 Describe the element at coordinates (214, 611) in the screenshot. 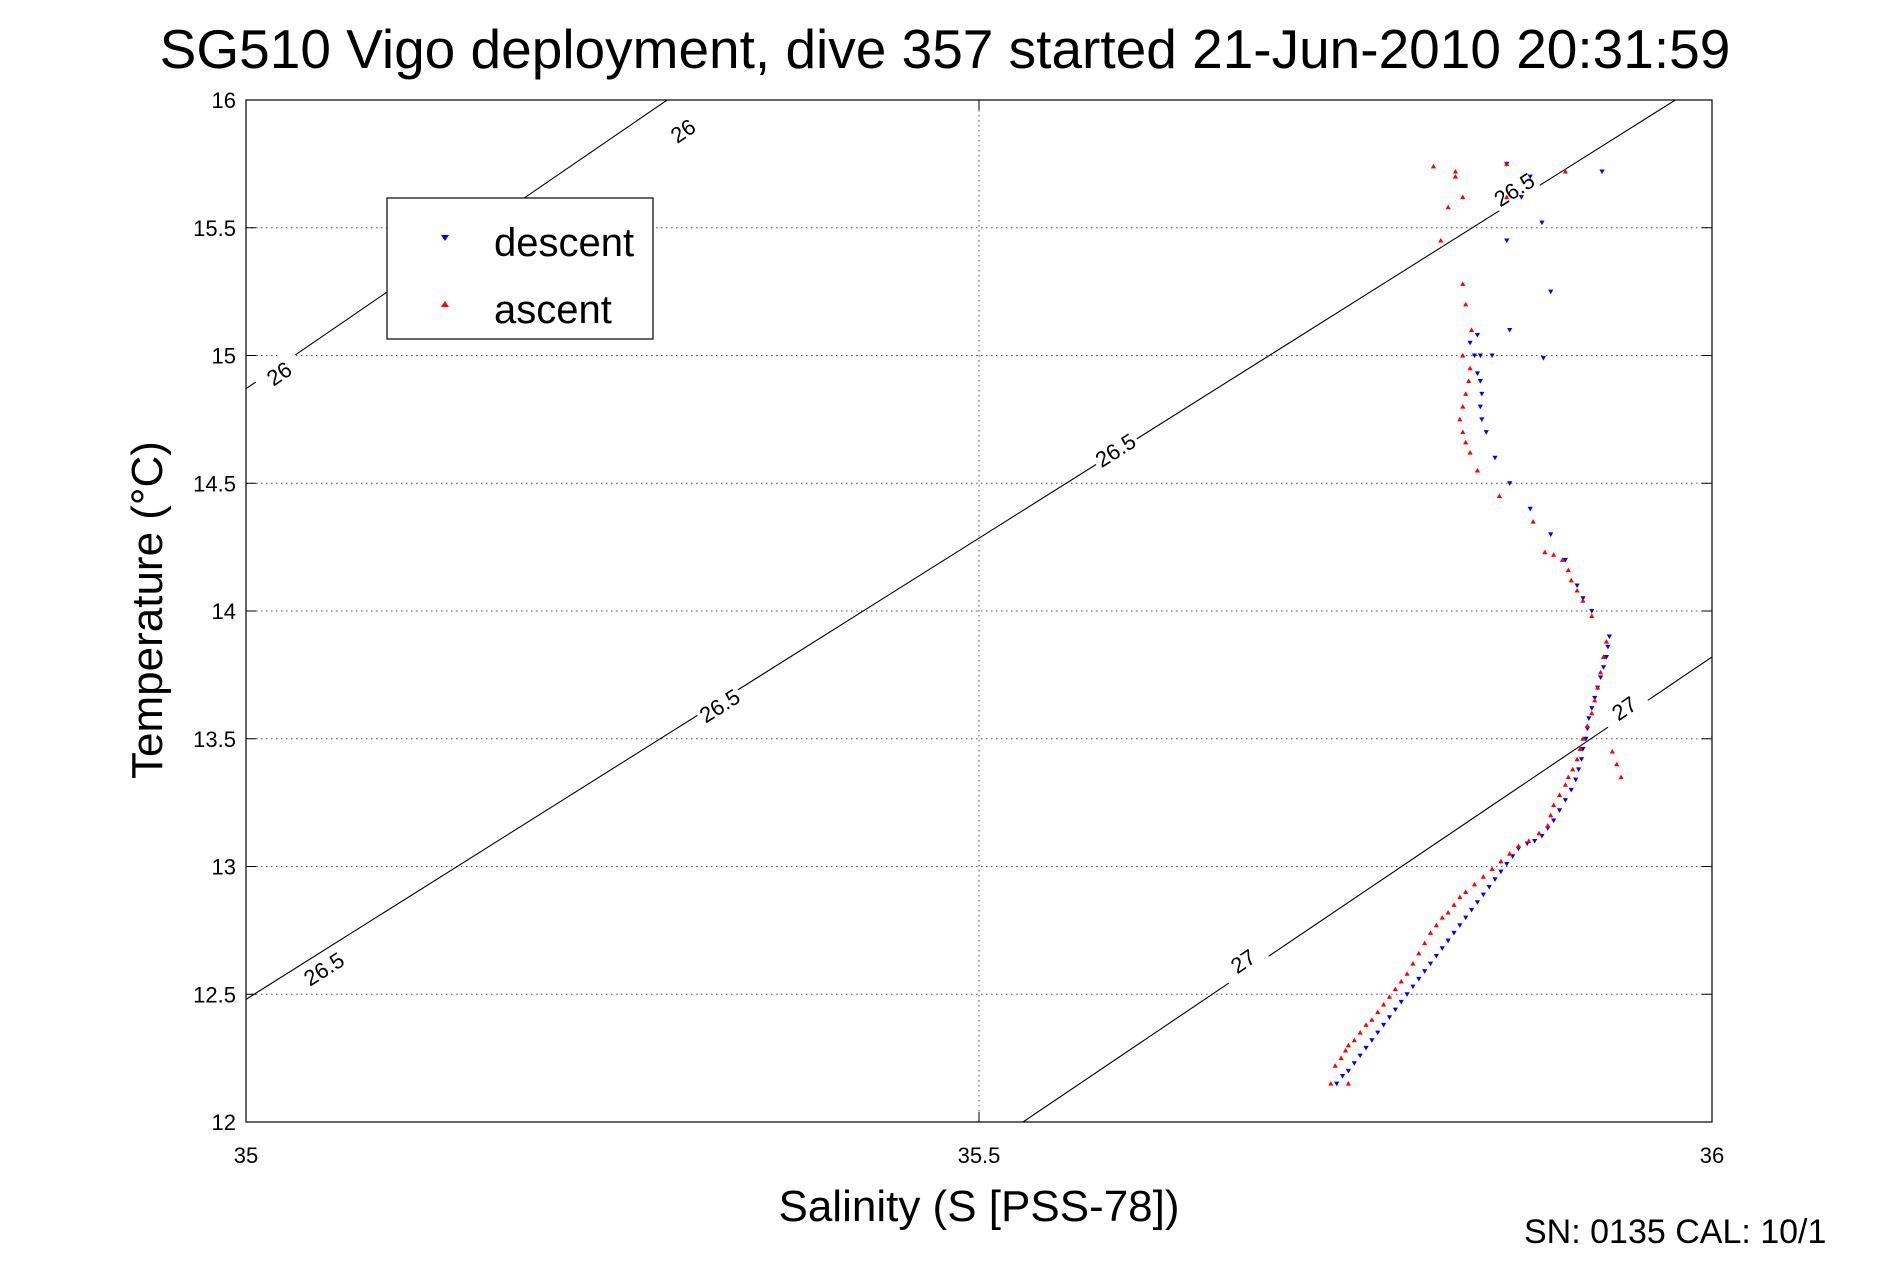

I see `y-tick-labels: 12 12.5 13 13.5 14 14.5 15 15.5 16` at that location.